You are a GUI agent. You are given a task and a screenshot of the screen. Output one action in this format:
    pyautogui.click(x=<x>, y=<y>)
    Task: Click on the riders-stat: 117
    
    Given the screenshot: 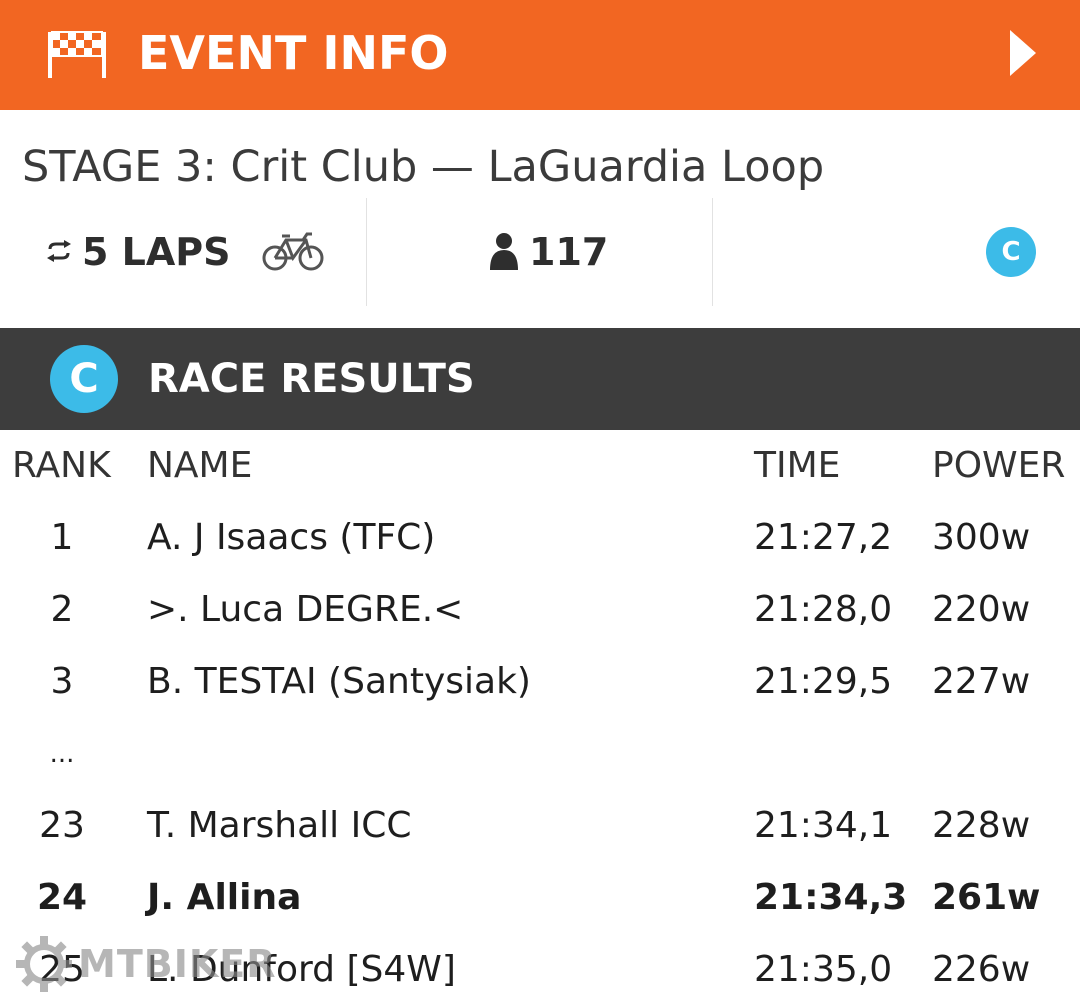 What is the action you would take?
    pyautogui.click(x=539, y=252)
    